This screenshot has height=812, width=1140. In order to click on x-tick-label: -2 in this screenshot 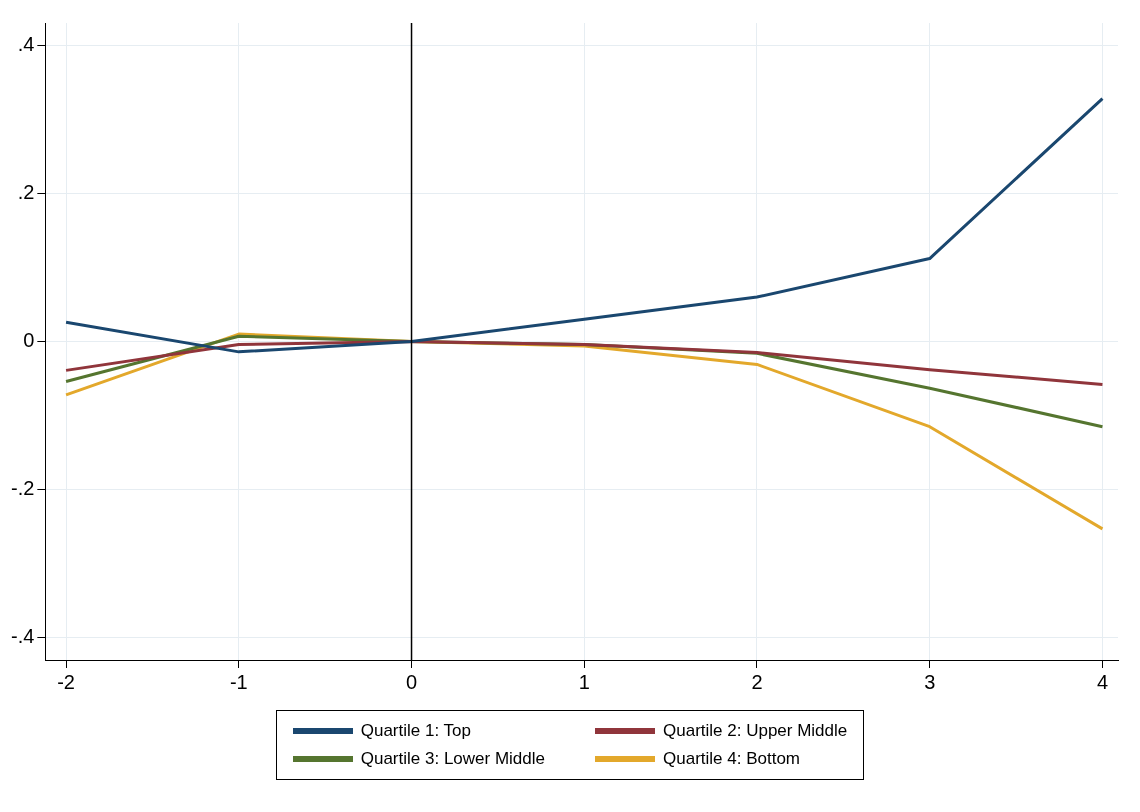, I will do `click(66, 681)`.